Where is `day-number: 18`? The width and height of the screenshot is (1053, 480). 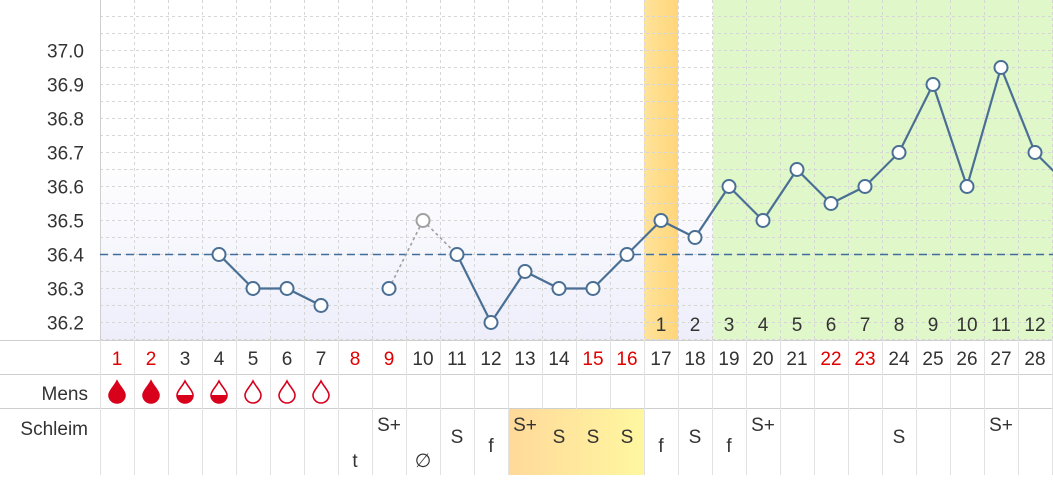 day-number: 18 is located at coordinates (694, 359).